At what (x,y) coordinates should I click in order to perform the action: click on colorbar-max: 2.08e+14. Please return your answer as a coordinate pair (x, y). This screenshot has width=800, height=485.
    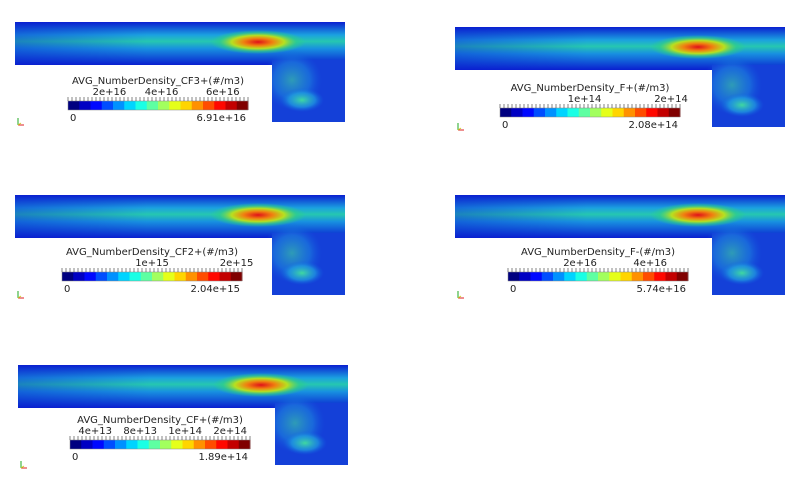
    Looking at the image, I should click on (653, 125).